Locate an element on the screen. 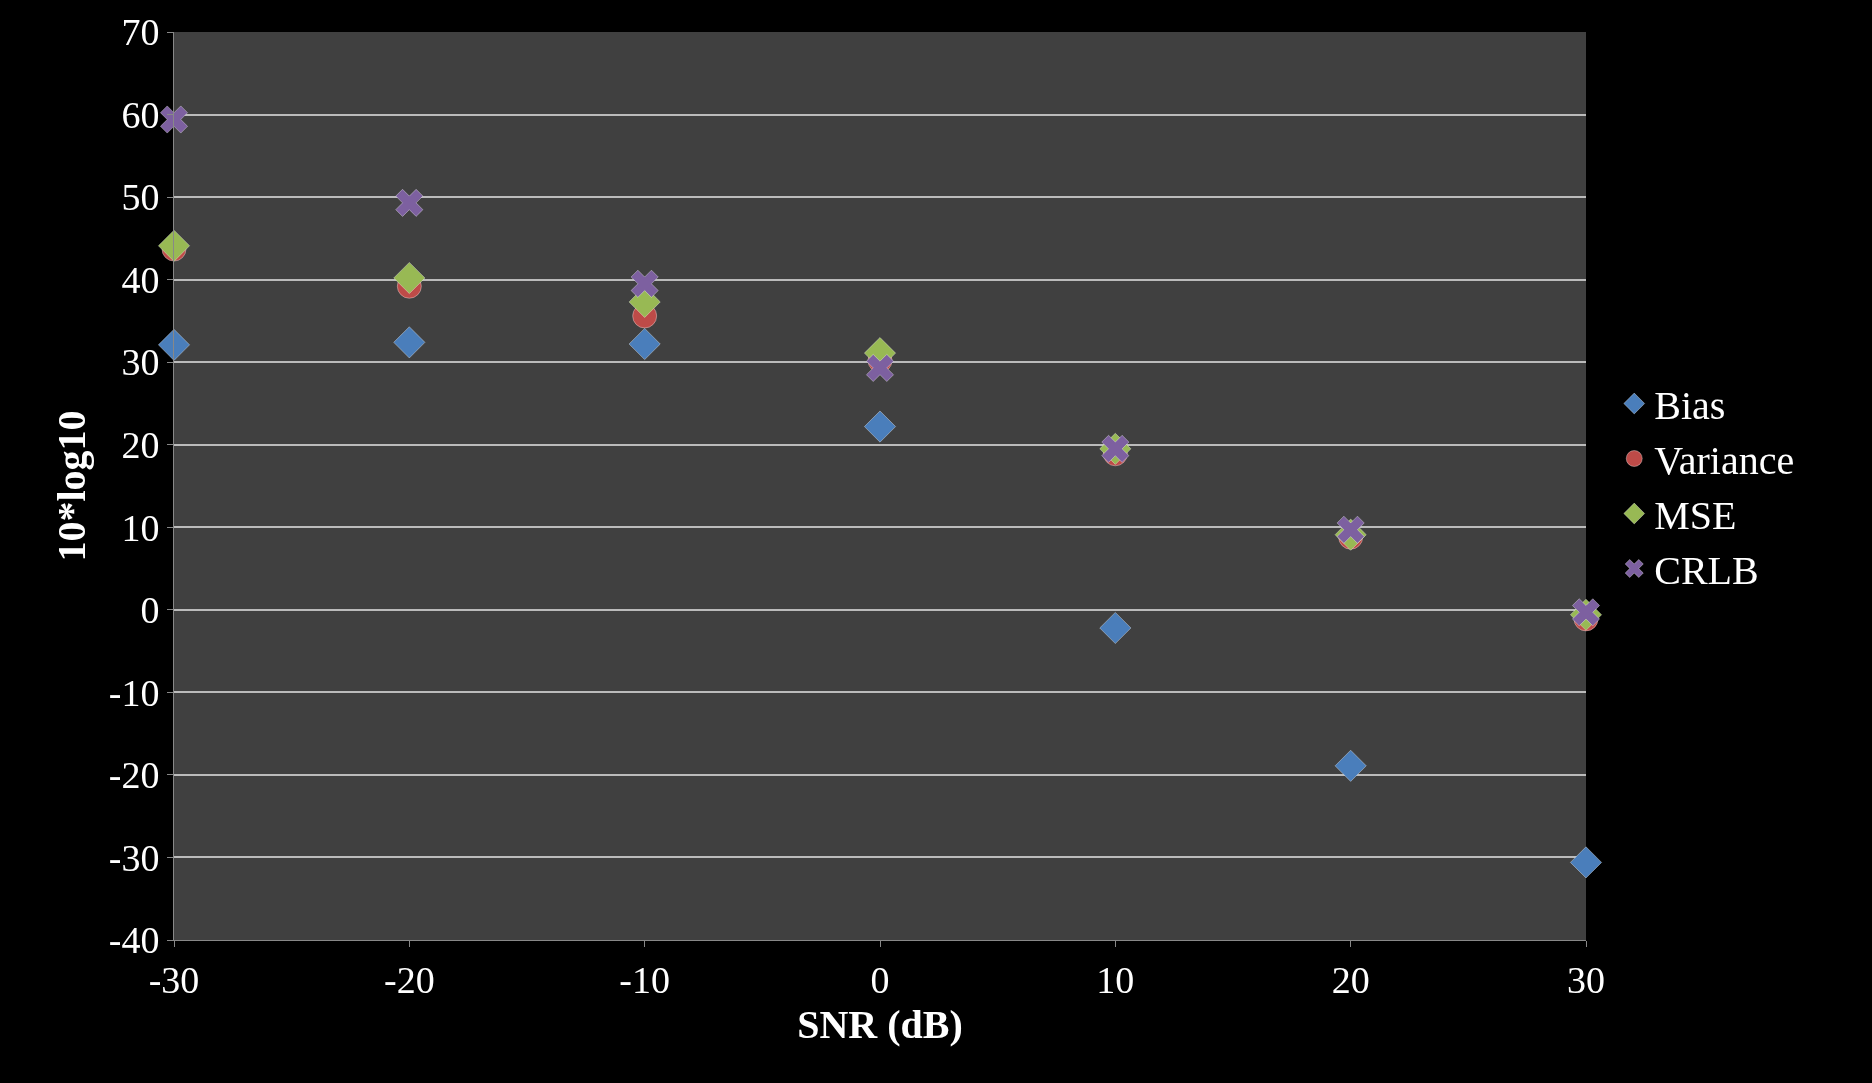  y-tick-label: -30 is located at coordinates (134, 857).